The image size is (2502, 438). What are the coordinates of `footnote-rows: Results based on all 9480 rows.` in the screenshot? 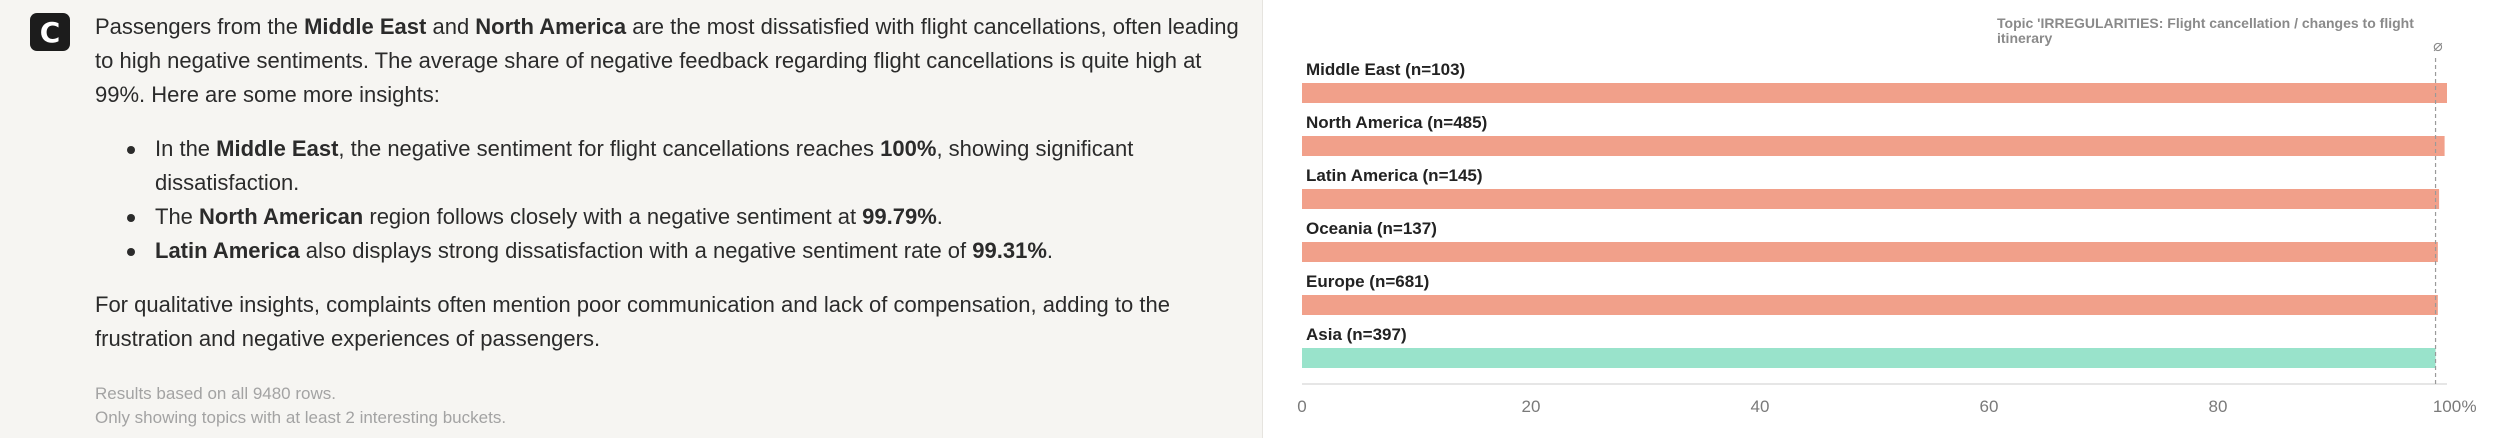 It's located at (215, 393).